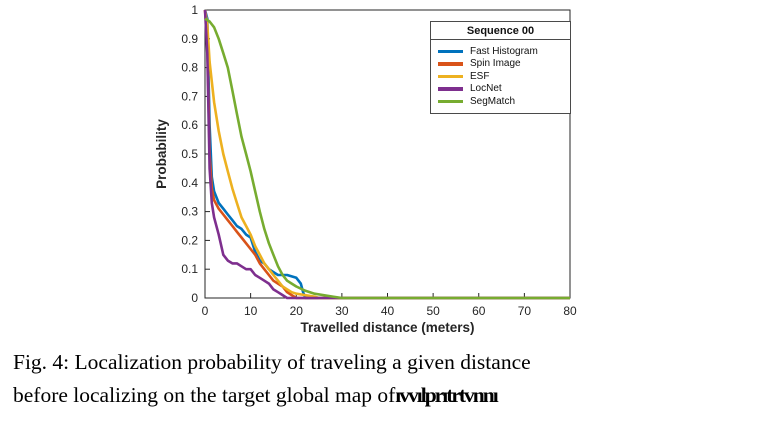  What do you see at coordinates (500, 31) in the screenshot?
I see `legend-title: Sequence 00` at bounding box center [500, 31].